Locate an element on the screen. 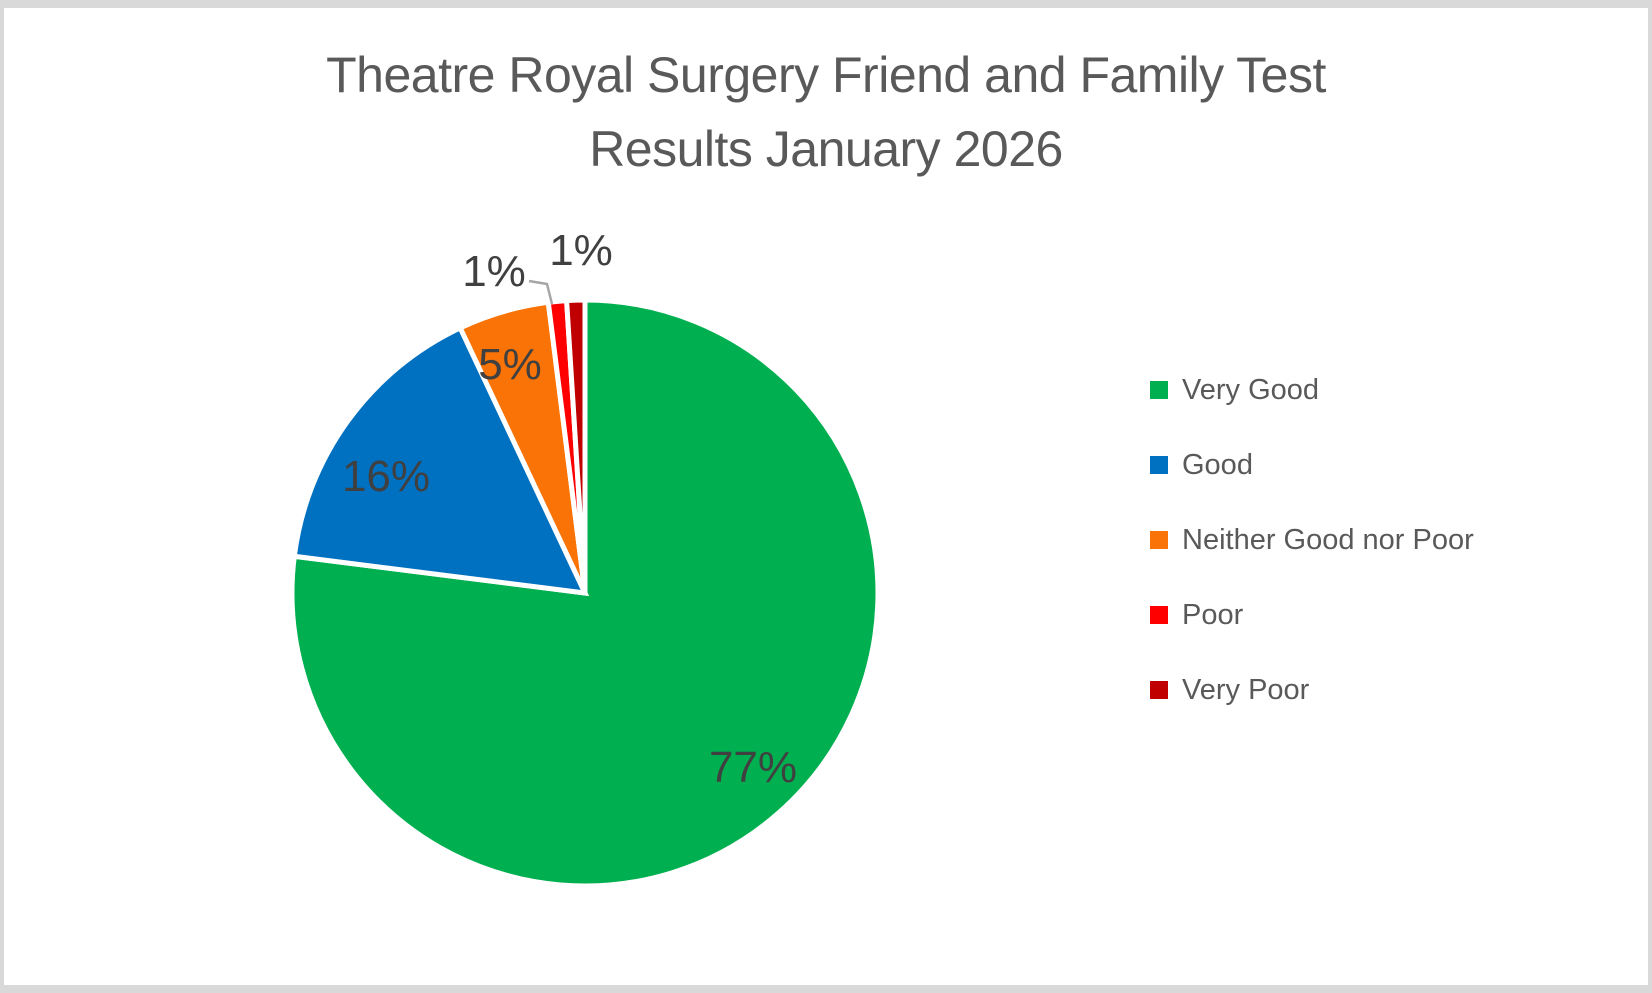 The width and height of the screenshot is (1652, 993). data-label-very-good: 77% is located at coordinates (753, 767).